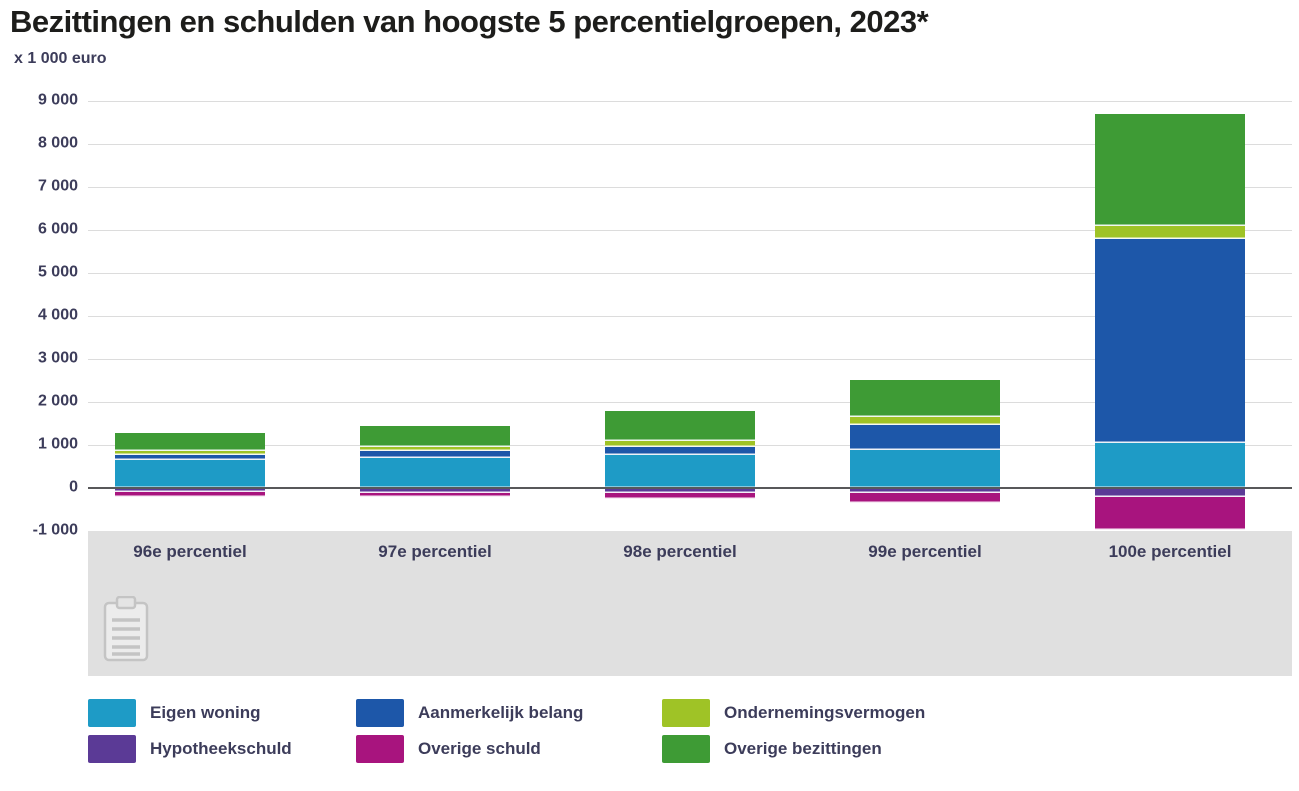  Describe the element at coordinates (60, 58) in the screenshot. I see `chart-unit-label: x 1 000 euro` at that location.